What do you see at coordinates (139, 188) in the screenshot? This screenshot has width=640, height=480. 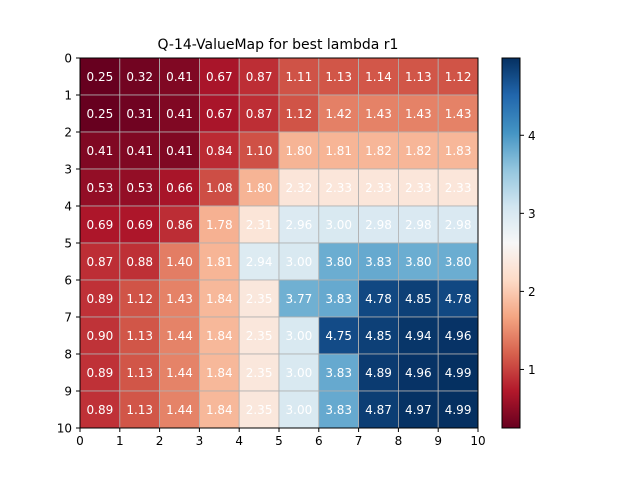 I see `cell-value-label: 0.53` at bounding box center [139, 188].